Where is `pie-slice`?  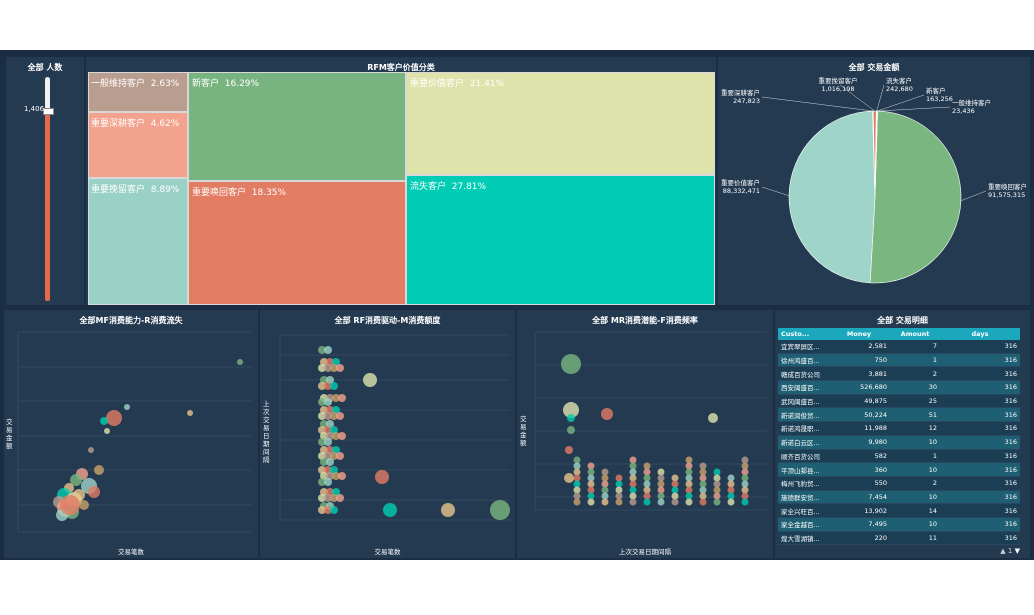 pie-slice is located at coordinates (832, 197).